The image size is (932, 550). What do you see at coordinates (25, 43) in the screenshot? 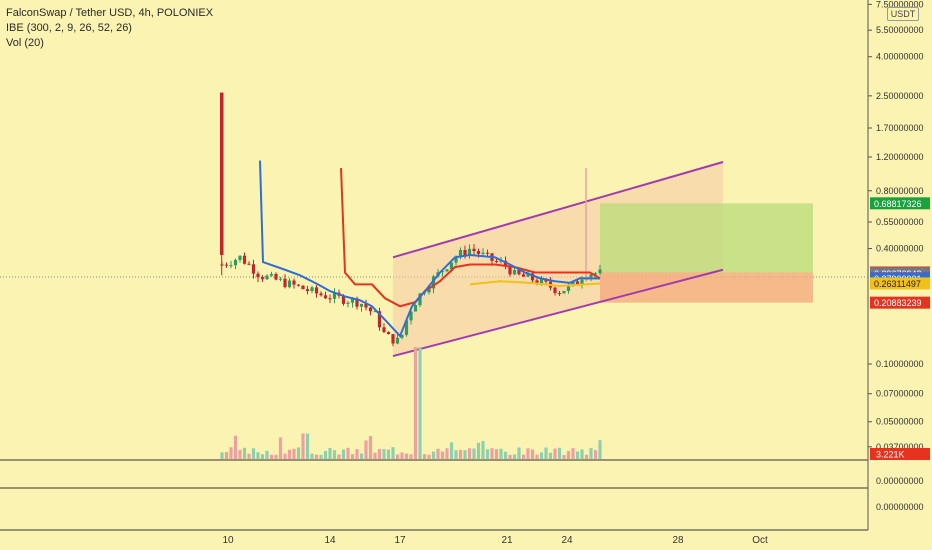
I see `legend-vol: Vol (20)` at bounding box center [25, 43].